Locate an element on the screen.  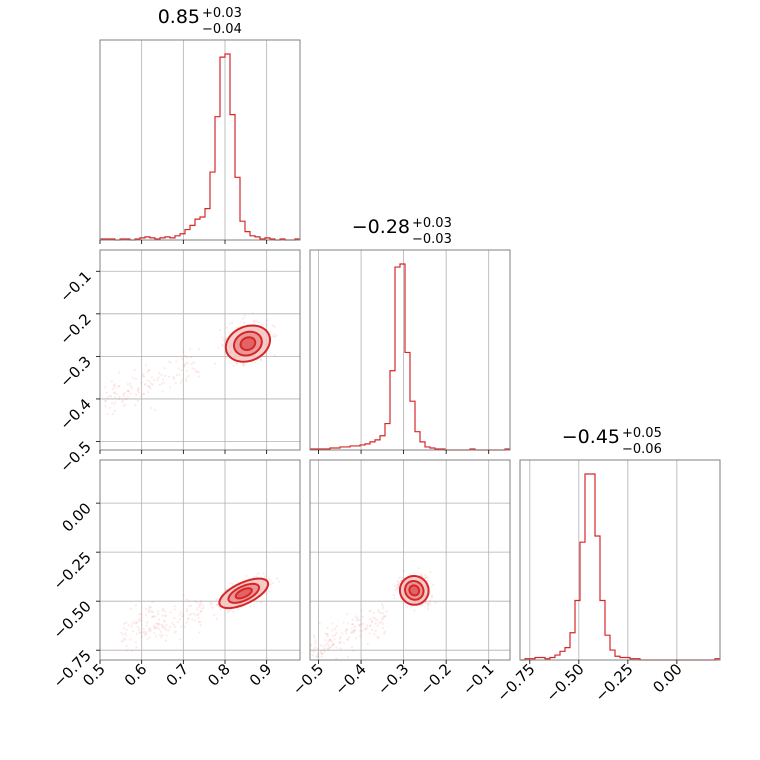
density-contours is located at coordinates (414, 590).